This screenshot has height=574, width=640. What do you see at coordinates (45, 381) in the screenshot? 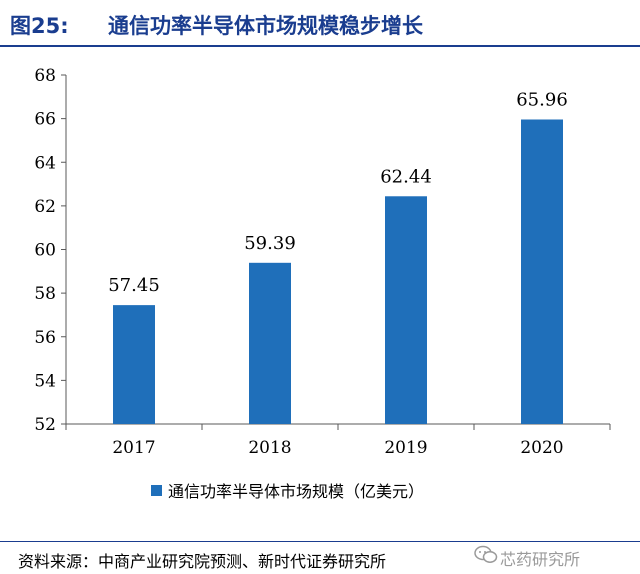
I see `y-tick-label: 54` at bounding box center [45, 381].